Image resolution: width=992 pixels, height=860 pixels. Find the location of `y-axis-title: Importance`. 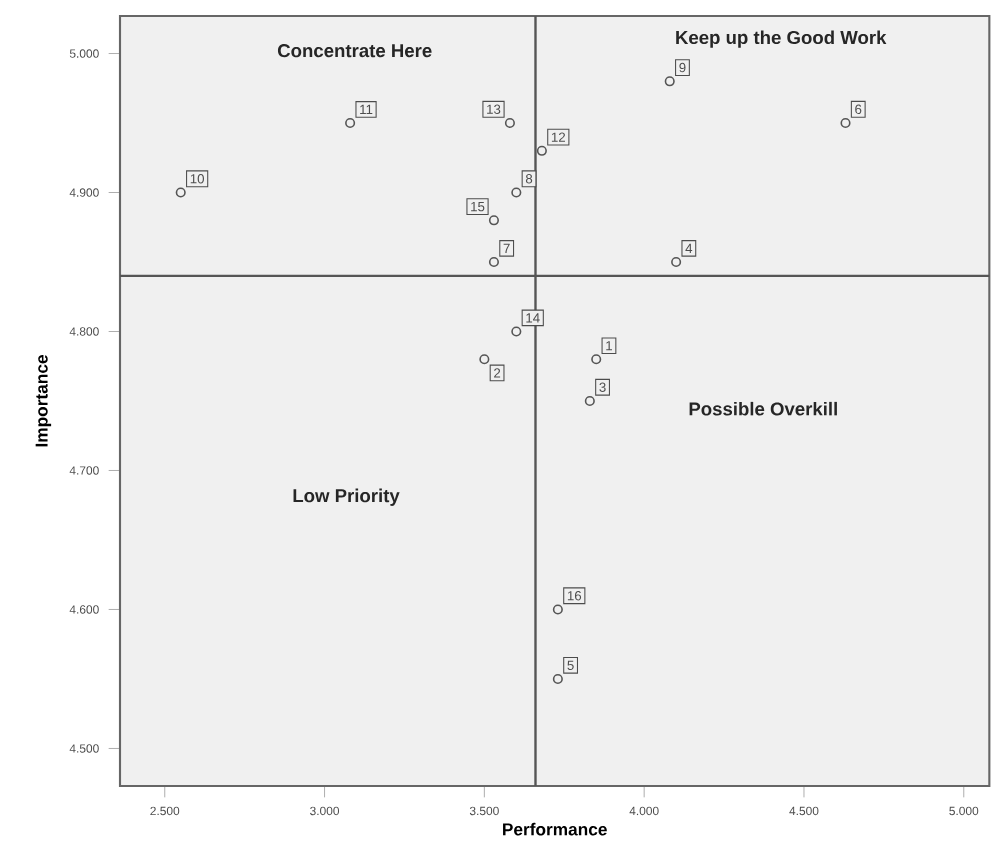

y-axis-title: Importance is located at coordinates (43, 401).